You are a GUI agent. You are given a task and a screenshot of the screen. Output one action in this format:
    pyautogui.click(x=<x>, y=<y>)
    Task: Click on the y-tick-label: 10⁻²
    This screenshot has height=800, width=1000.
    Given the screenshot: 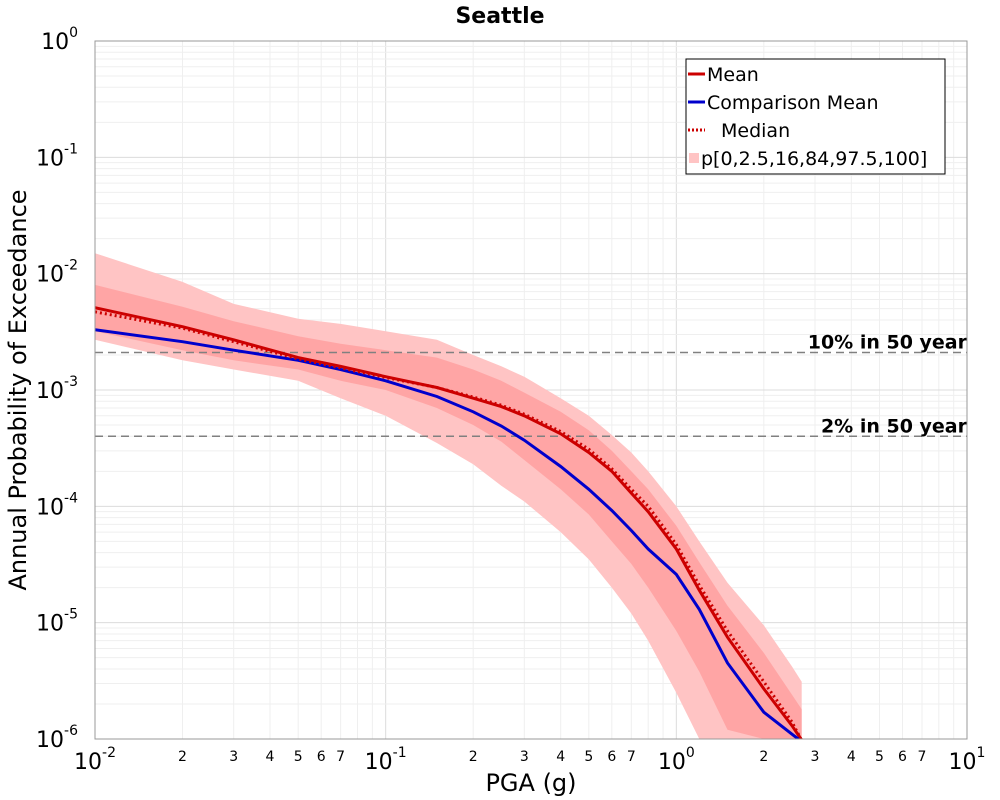 What is the action you would take?
    pyautogui.click(x=57, y=273)
    